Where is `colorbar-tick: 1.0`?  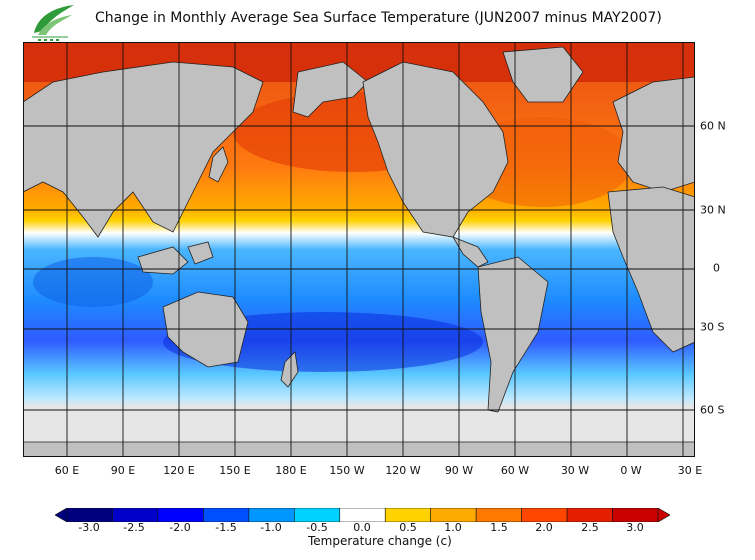
colorbar-tick: 1.0 is located at coordinates (453, 527).